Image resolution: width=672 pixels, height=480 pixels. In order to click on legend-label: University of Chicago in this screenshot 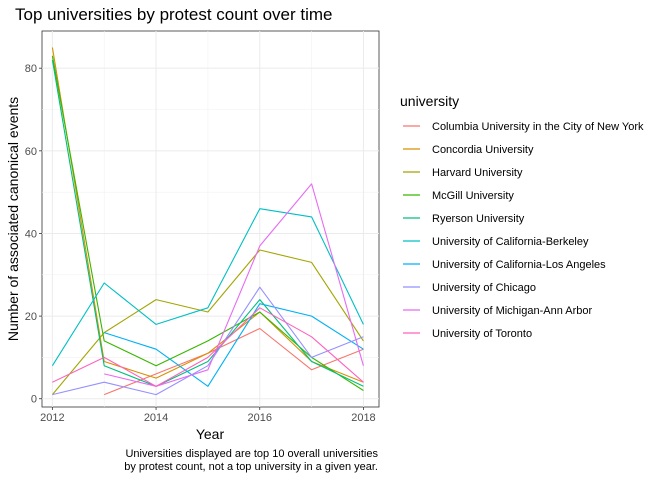, I will do `click(484, 288)`.